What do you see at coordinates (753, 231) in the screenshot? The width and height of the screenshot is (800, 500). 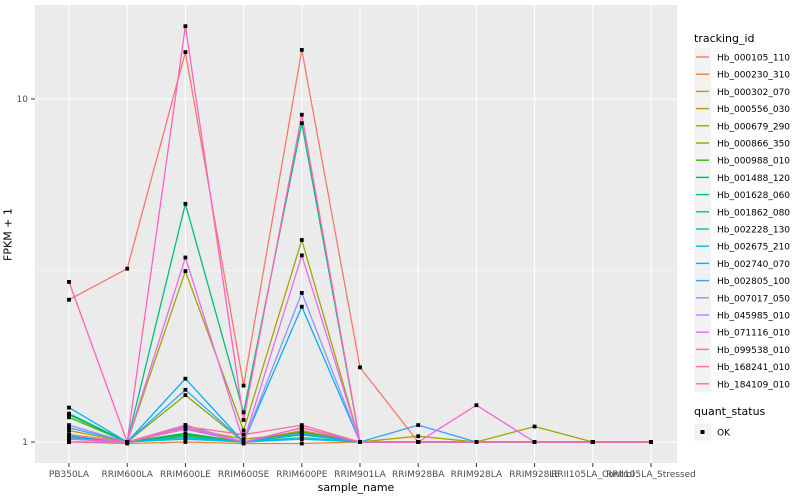 I see `legend-label-Hb_002228_130: Hb_002228_130` at bounding box center [753, 231].